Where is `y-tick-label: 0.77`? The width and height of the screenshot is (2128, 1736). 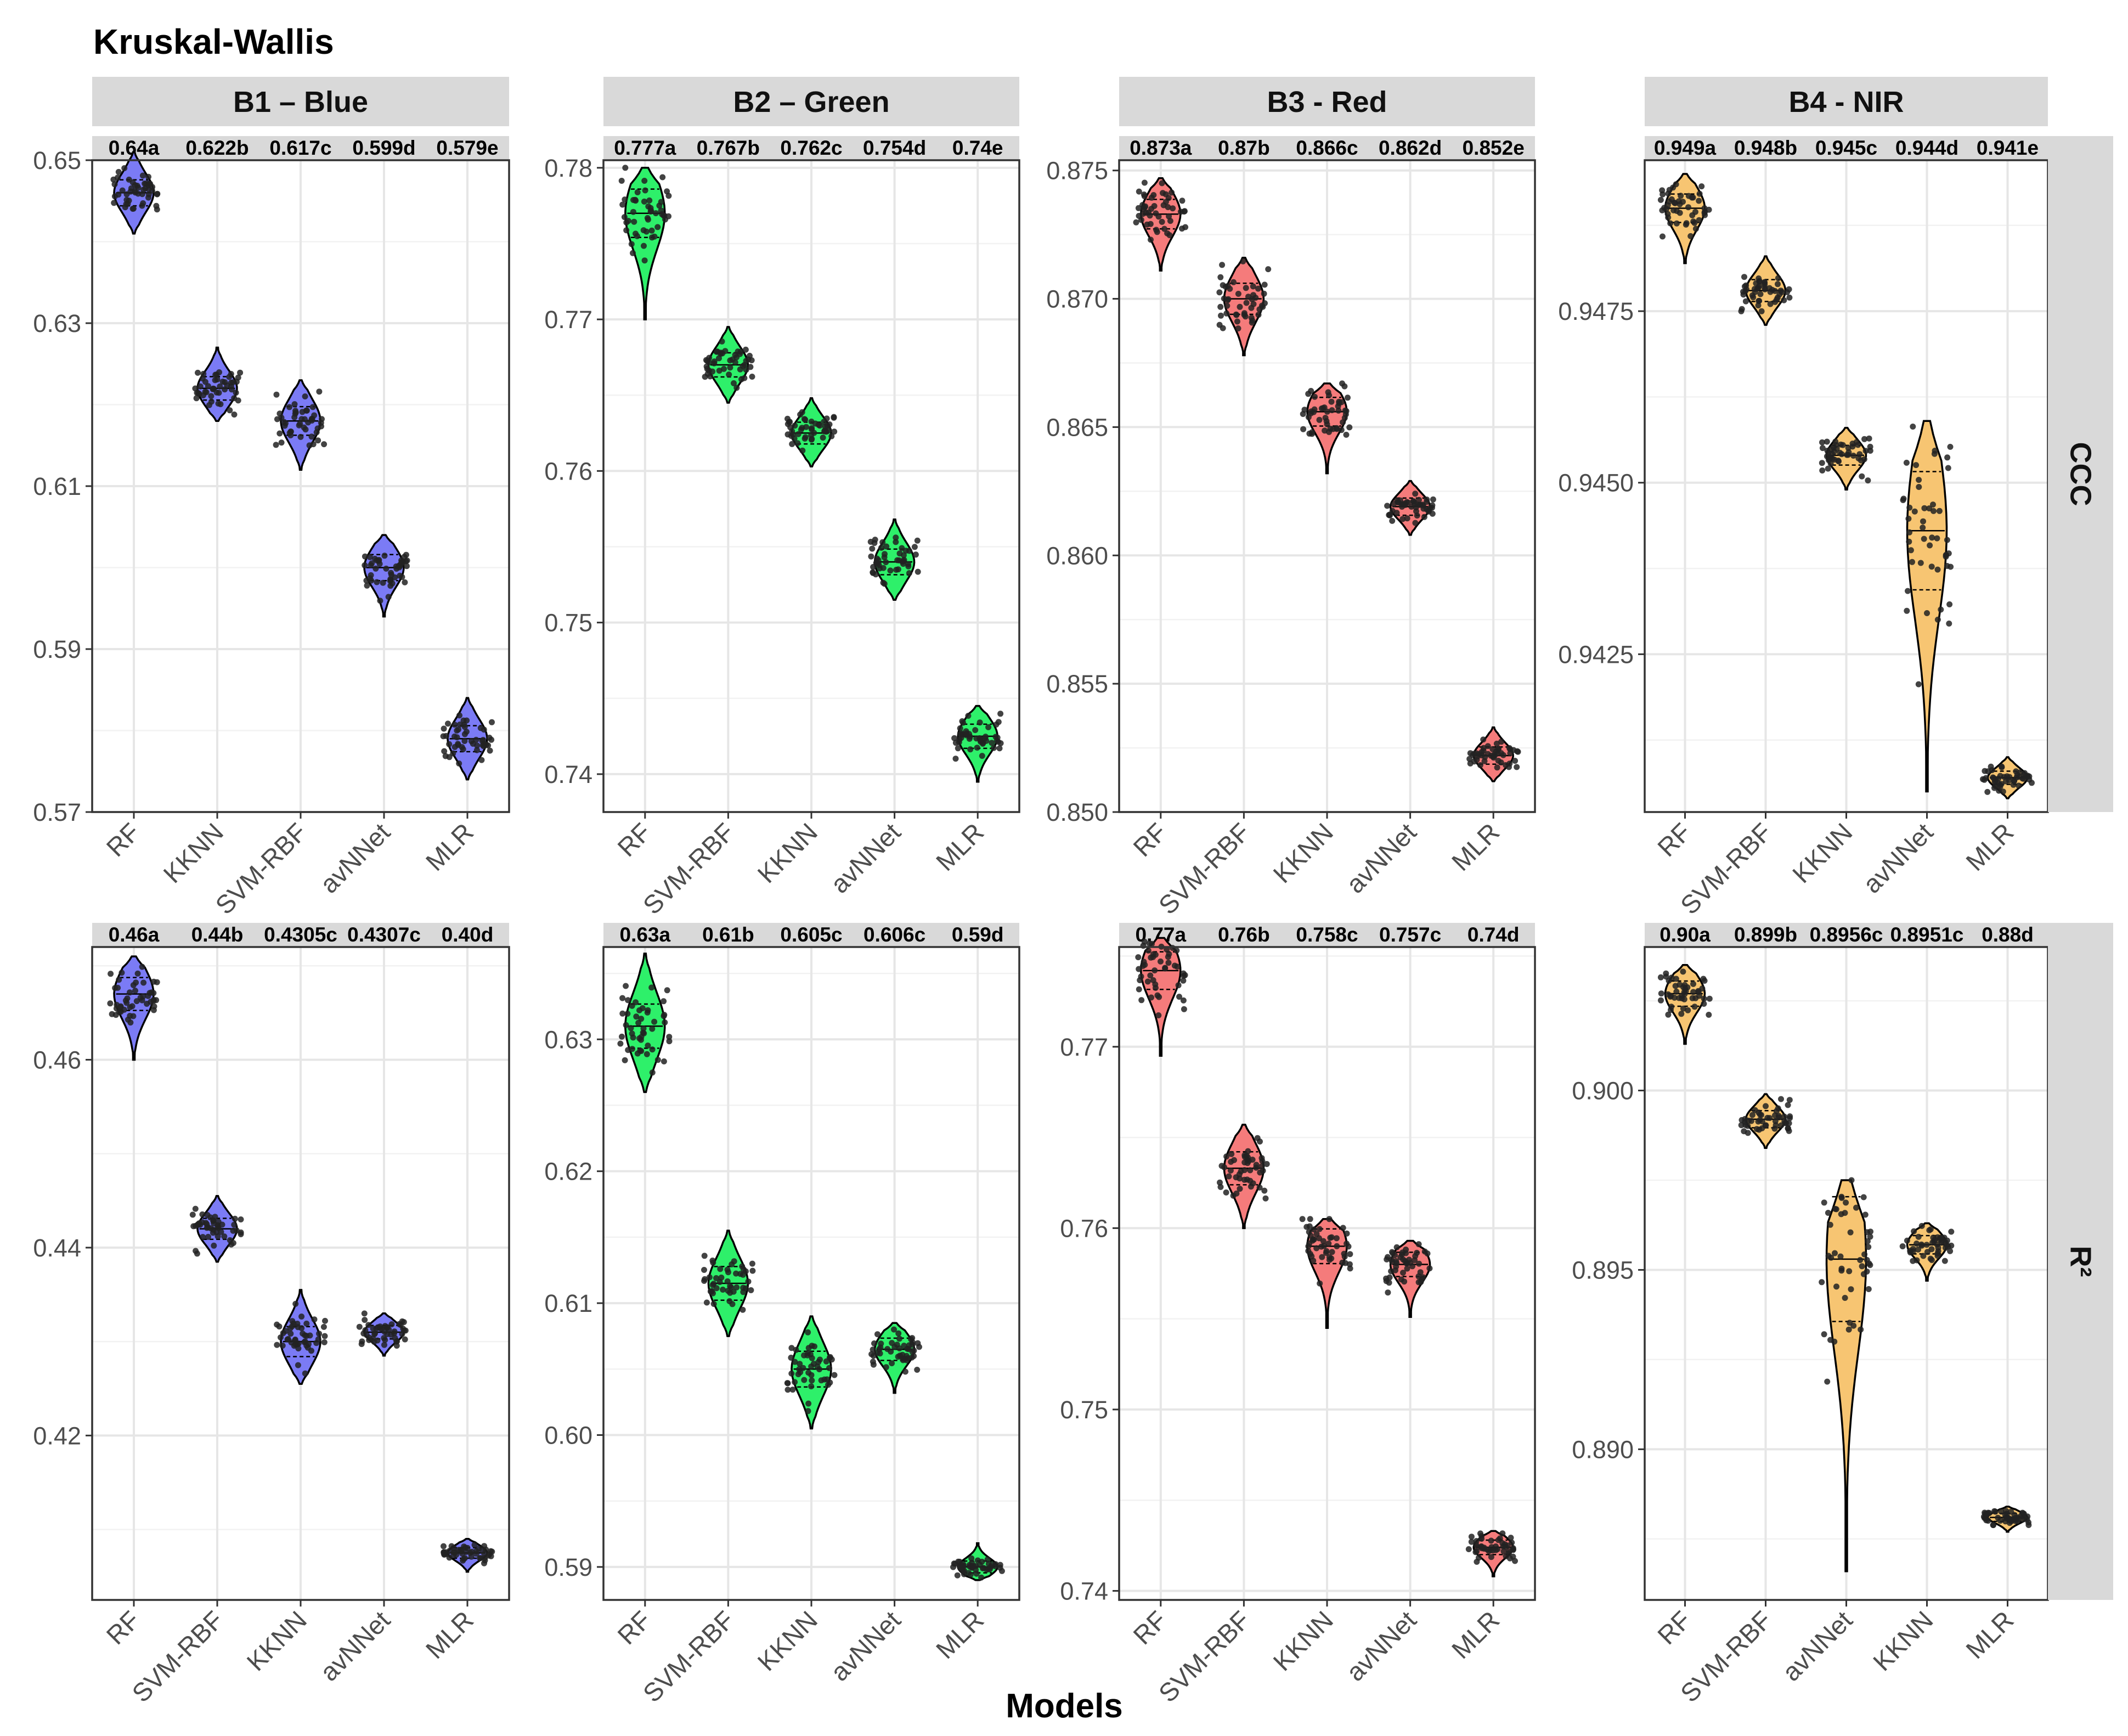
y-tick-label: 0.77 is located at coordinates (568, 320).